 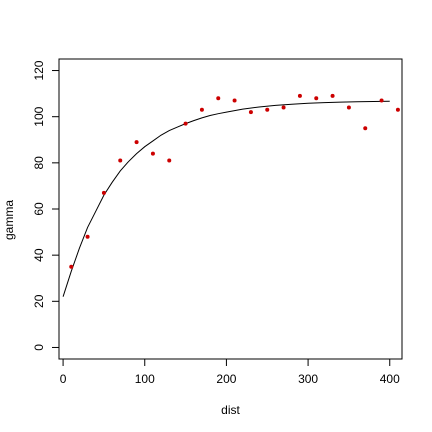 What do you see at coordinates (63, 379) in the screenshot?
I see `x-tick-label: 0` at bounding box center [63, 379].